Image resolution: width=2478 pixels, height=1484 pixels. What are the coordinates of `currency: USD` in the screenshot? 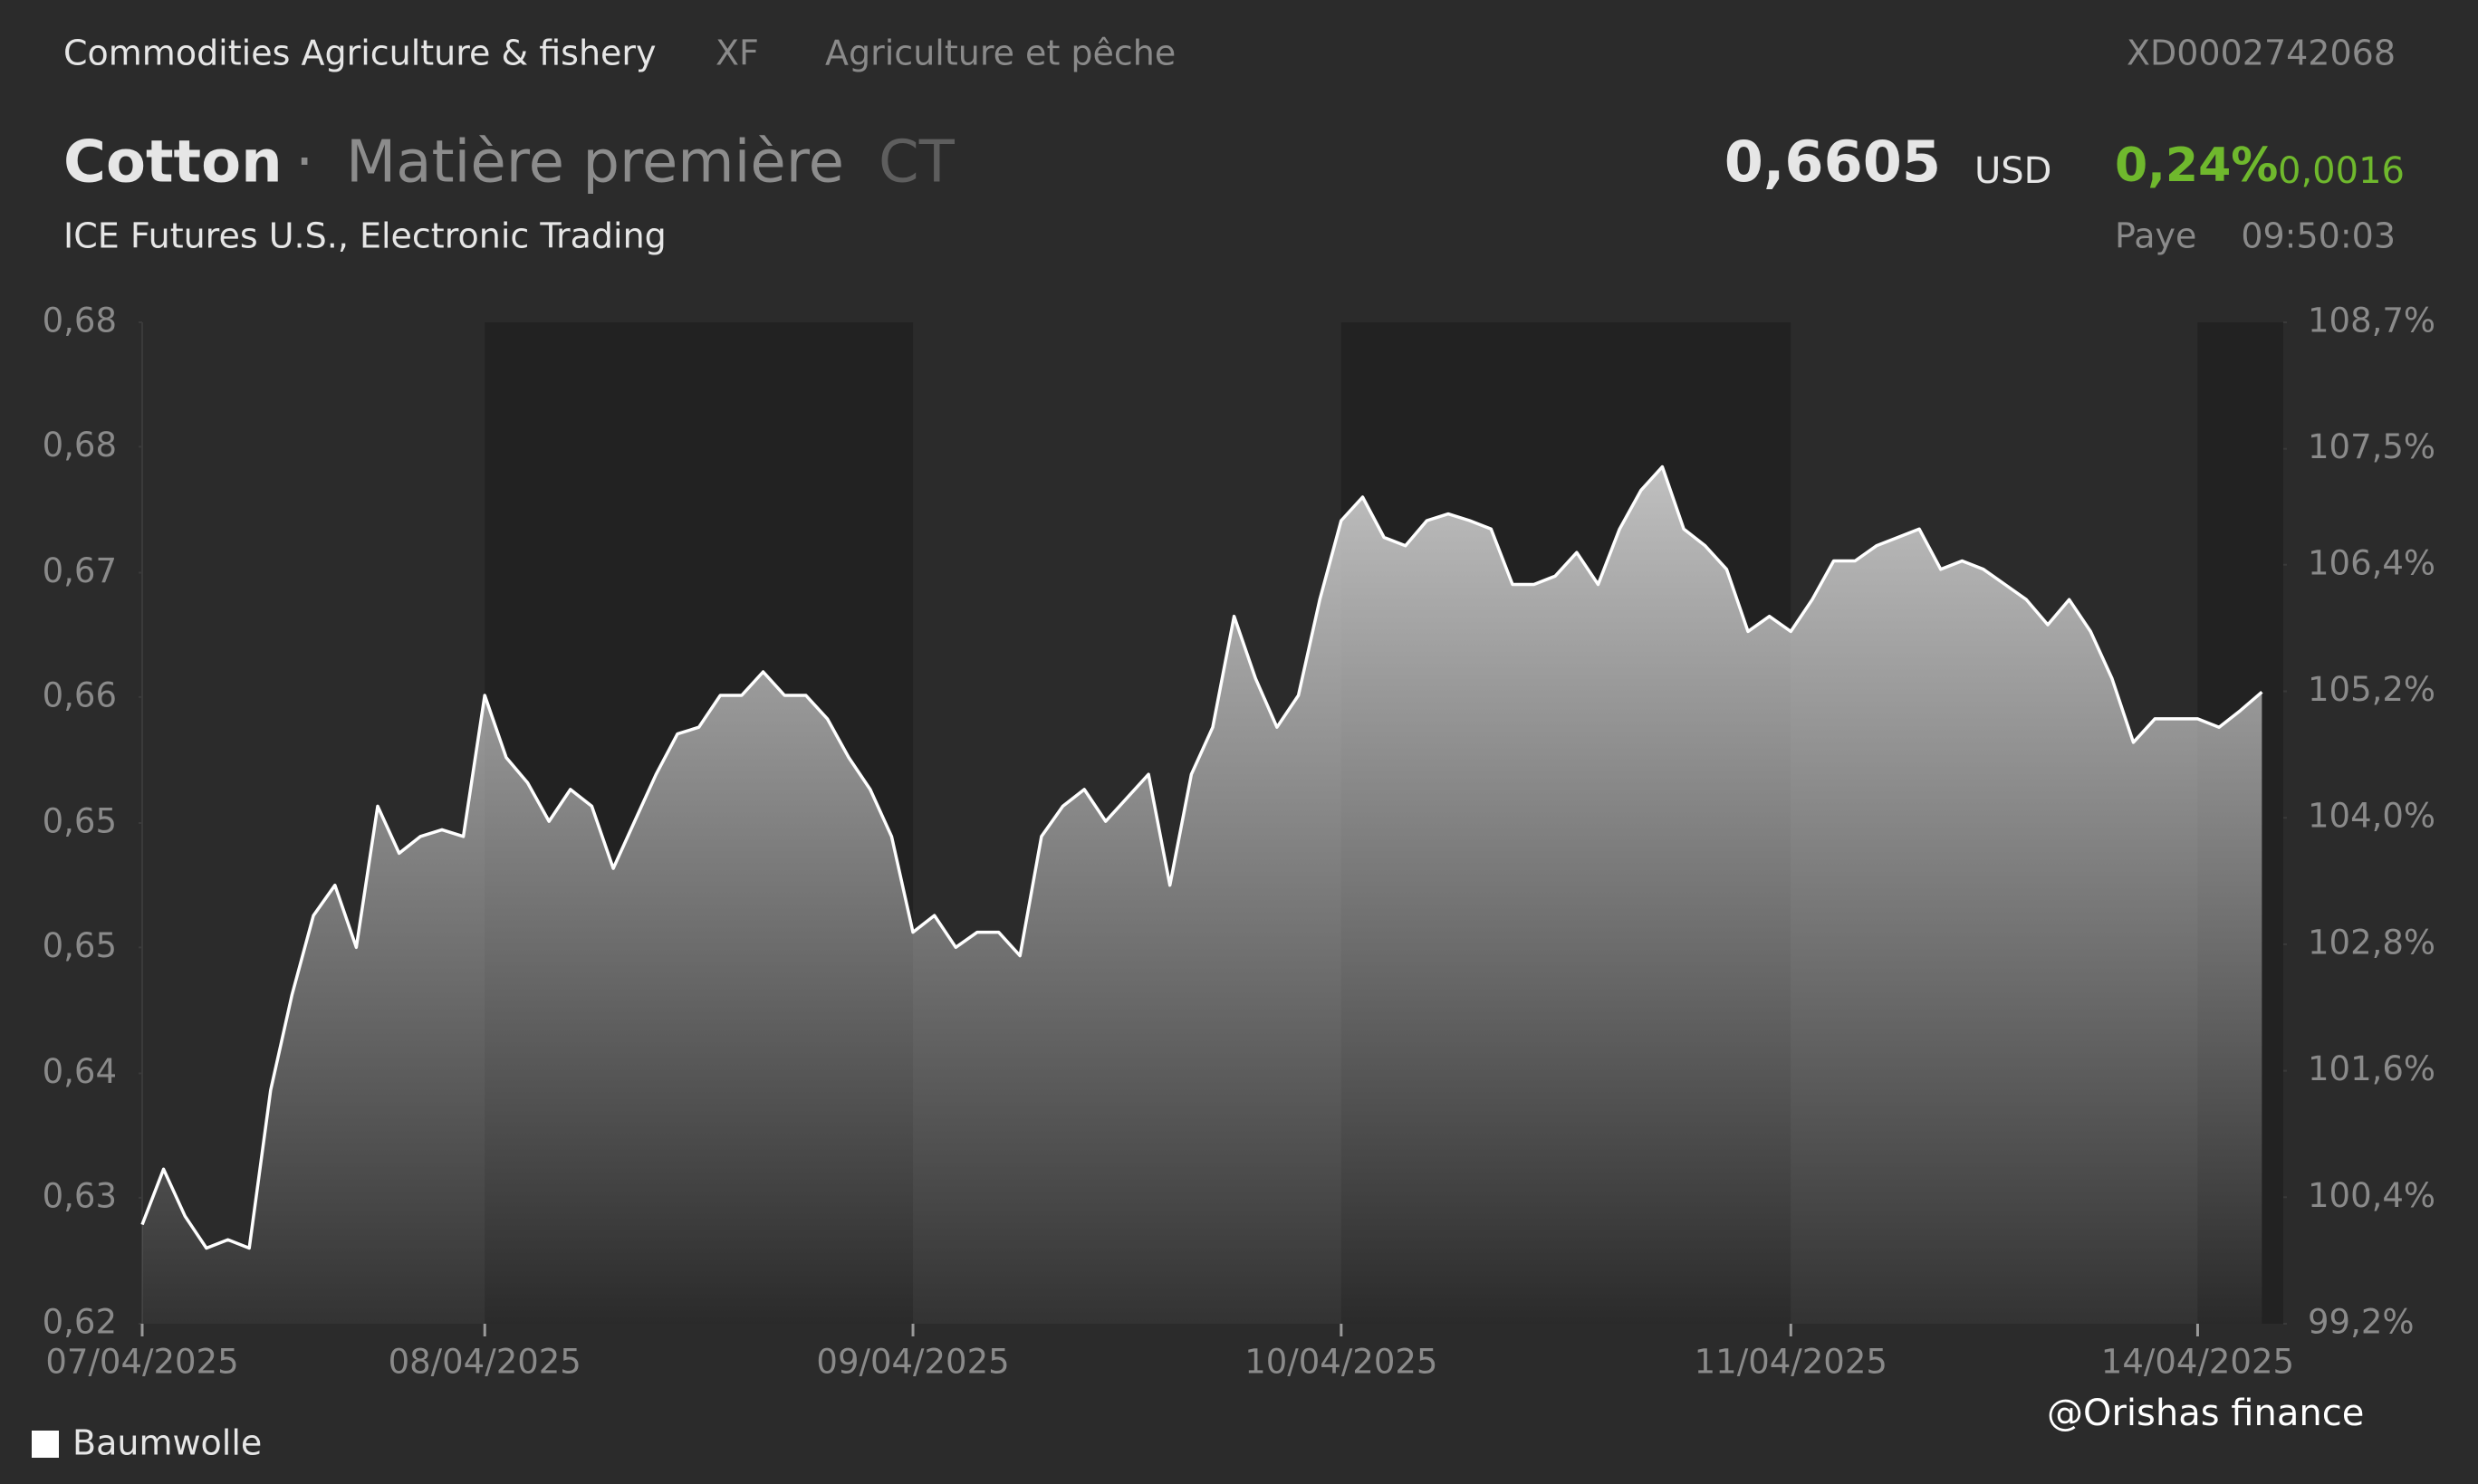 It's located at (2012, 171).